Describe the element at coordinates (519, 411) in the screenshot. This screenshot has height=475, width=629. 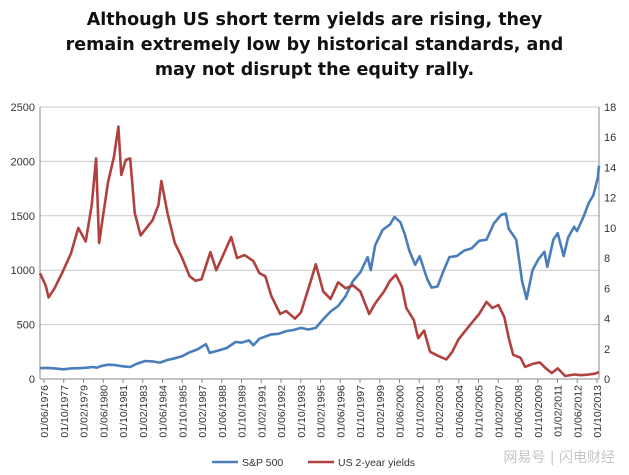
I see `x-tick-label: 01/06/2008` at that location.